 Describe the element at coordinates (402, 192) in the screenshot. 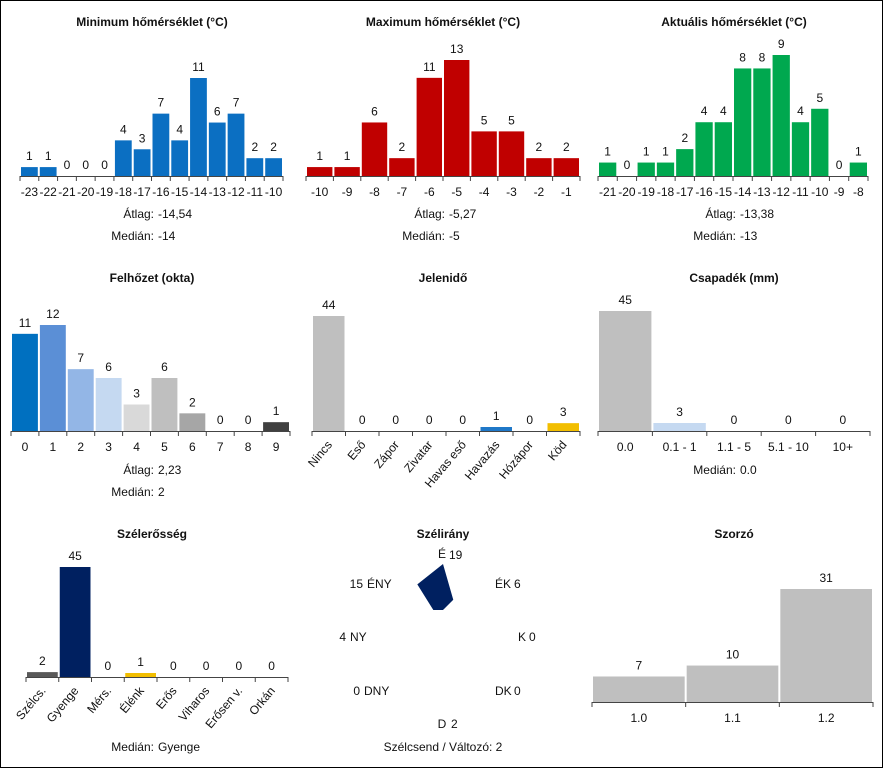

I see `max-tick-label: -7` at that location.